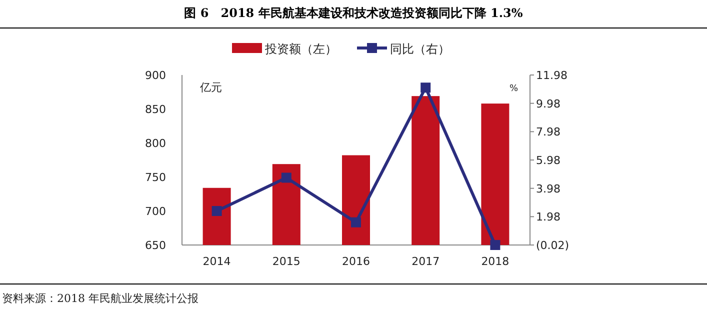 Image resolution: width=707 pixels, height=313 pixels. I want to click on x-tick-label: 2017, so click(426, 261).